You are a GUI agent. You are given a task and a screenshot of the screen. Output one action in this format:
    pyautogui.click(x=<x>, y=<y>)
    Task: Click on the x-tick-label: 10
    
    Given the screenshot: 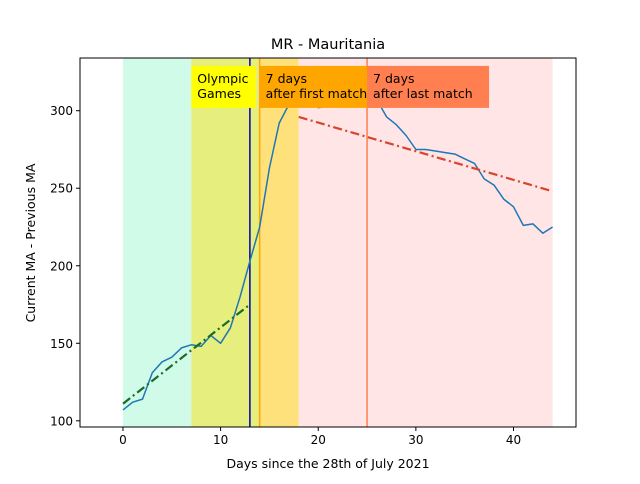 What is the action you would take?
    pyautogui.click(x=220, y=440)
    